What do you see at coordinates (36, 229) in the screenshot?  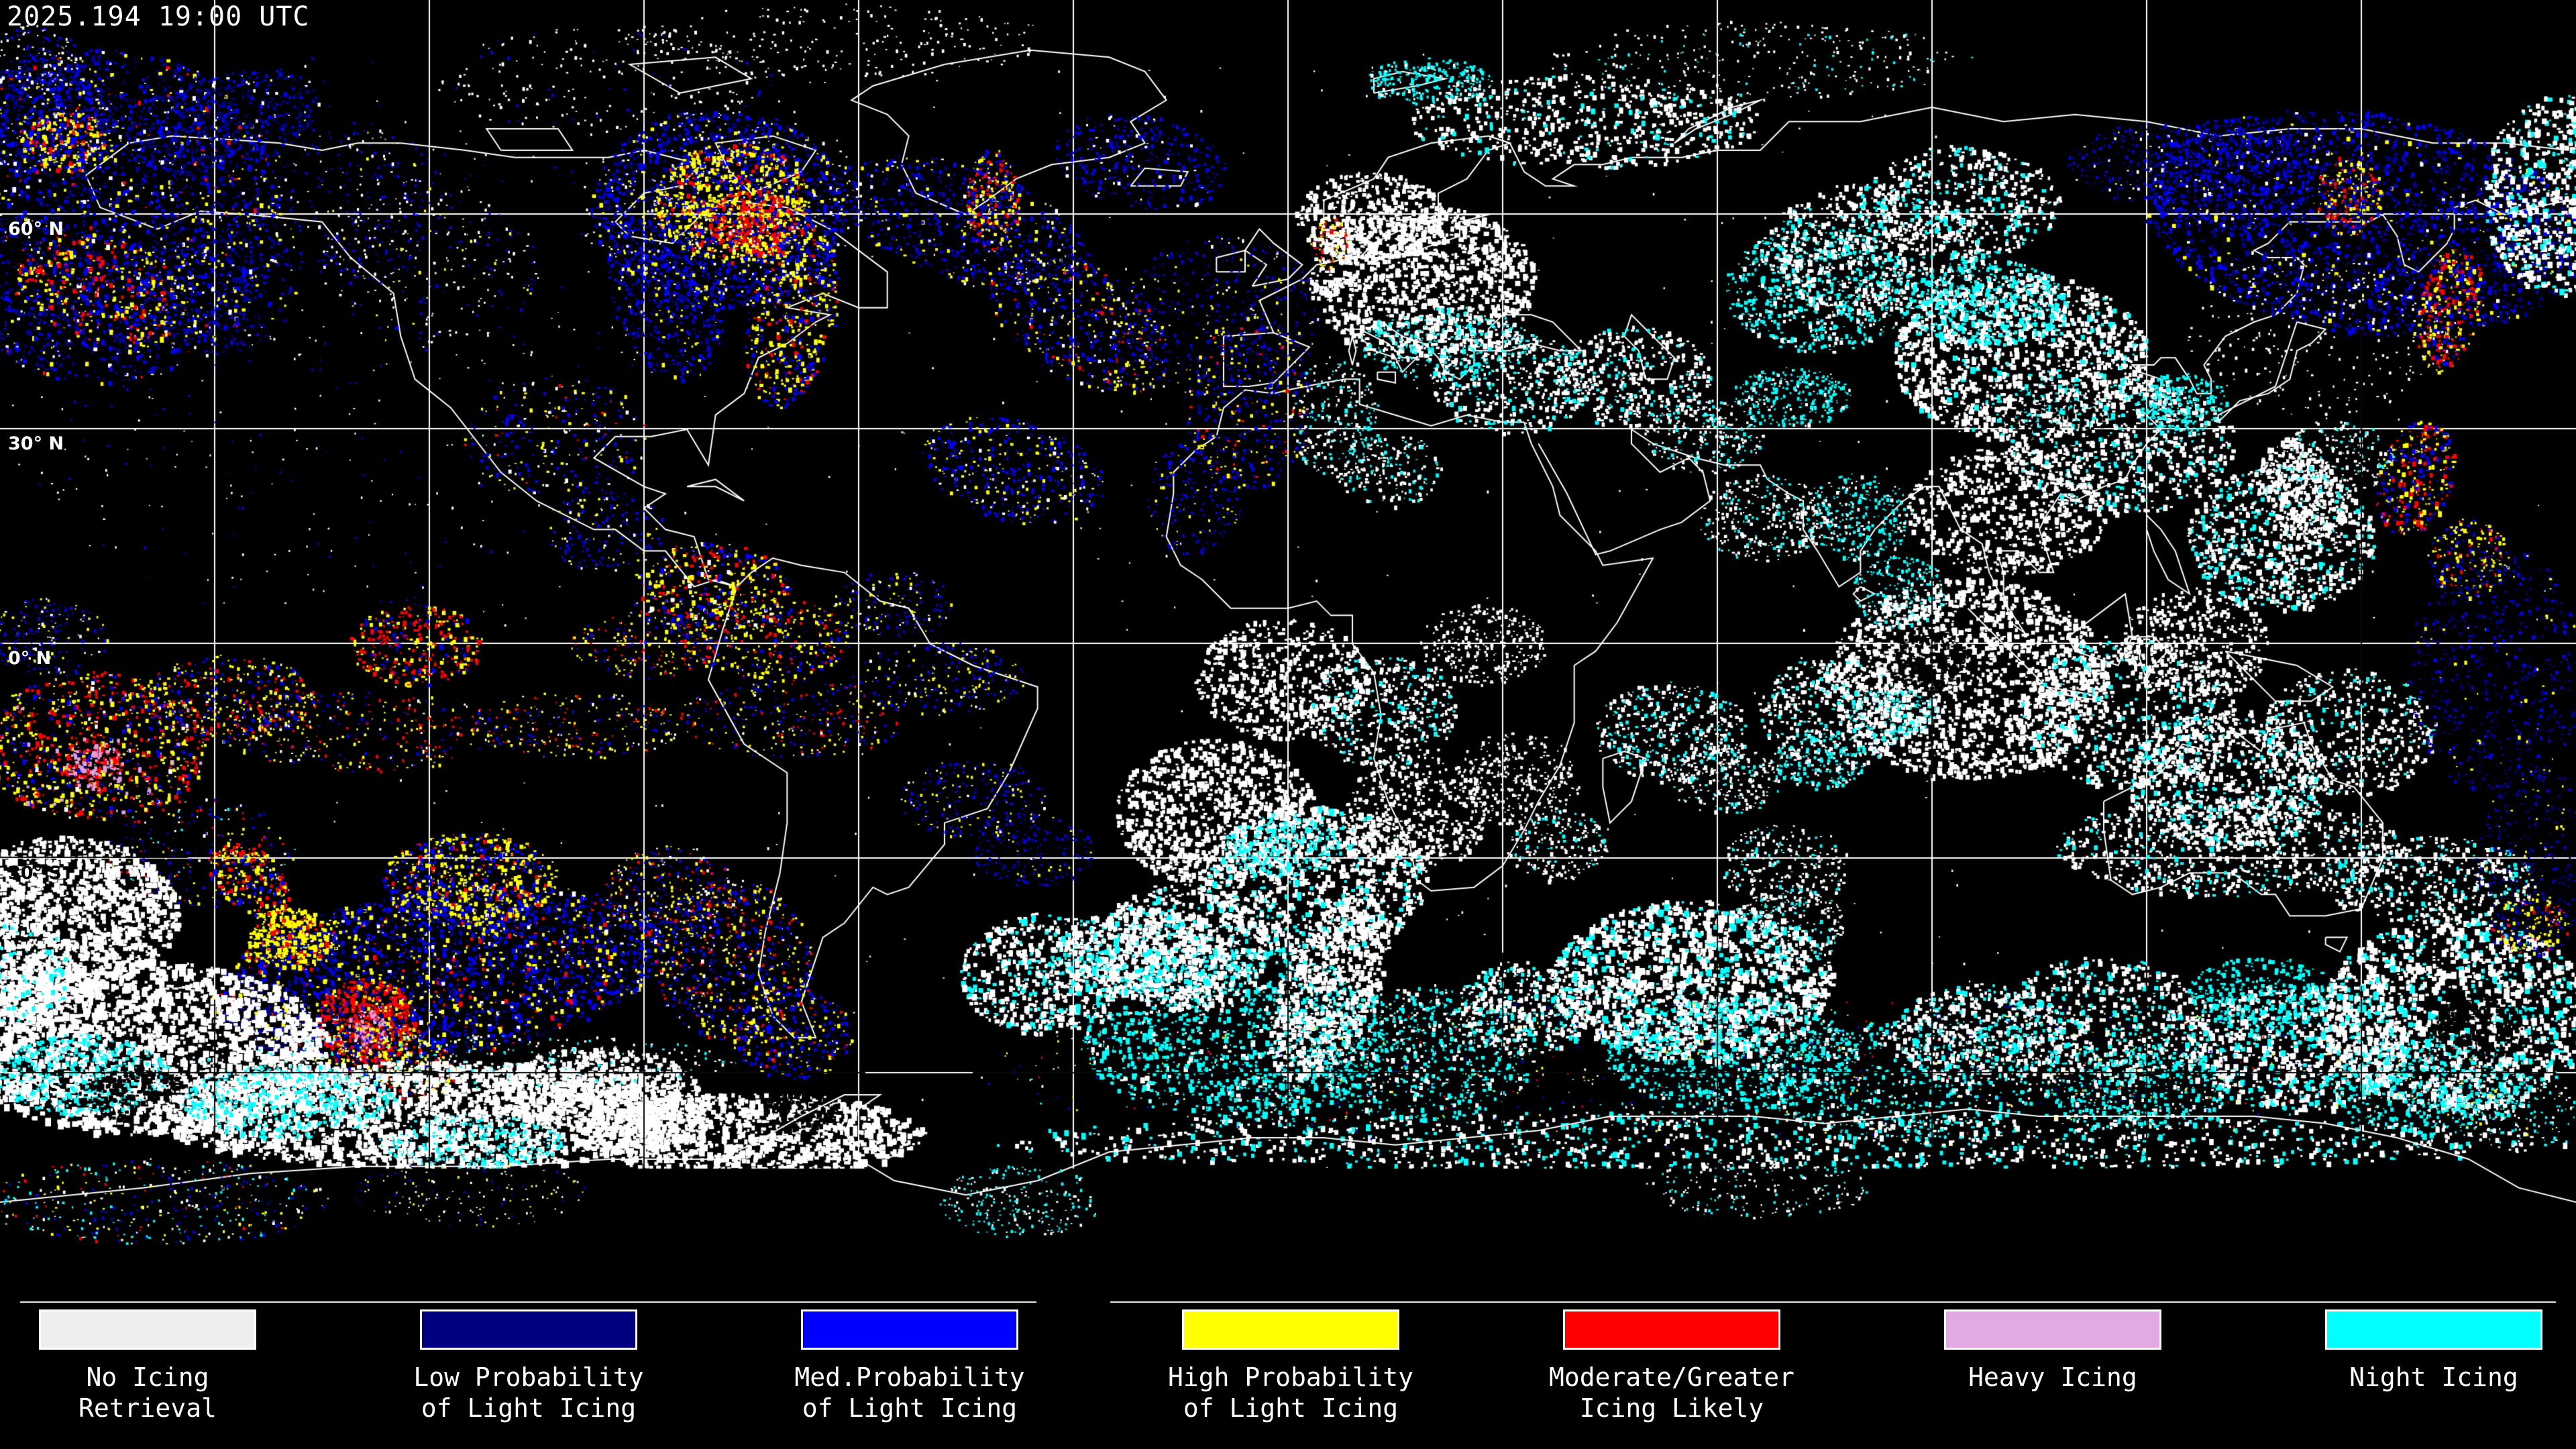 I see `lat-label-60n: 60° N` at bounding box center [36, 229].